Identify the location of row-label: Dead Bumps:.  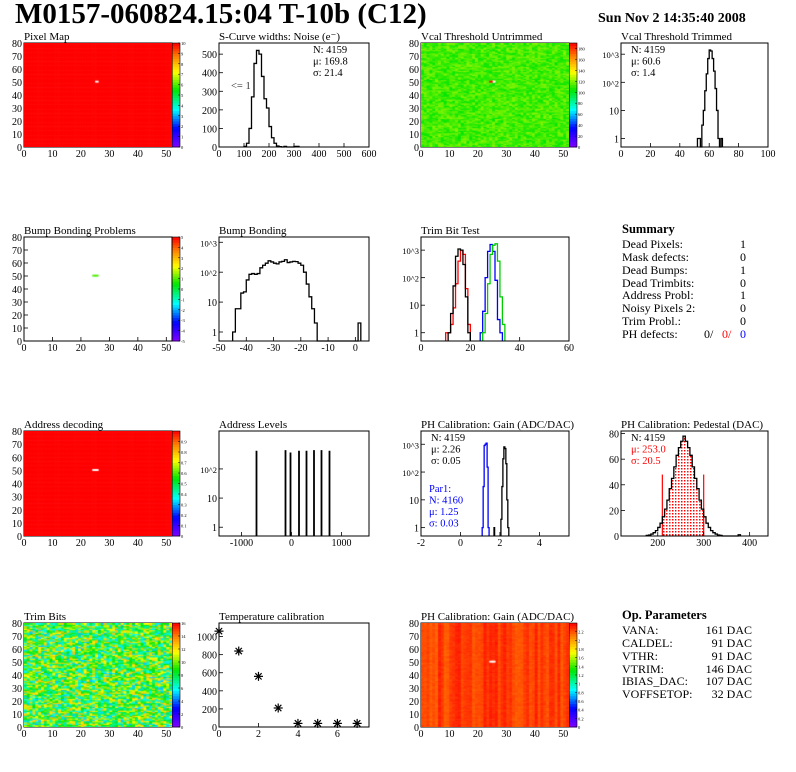
(655, 269).